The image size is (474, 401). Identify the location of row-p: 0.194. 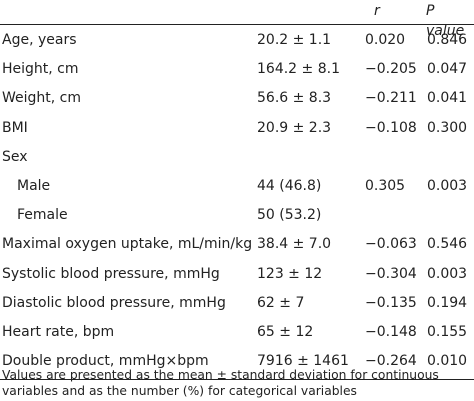
(447, 302).